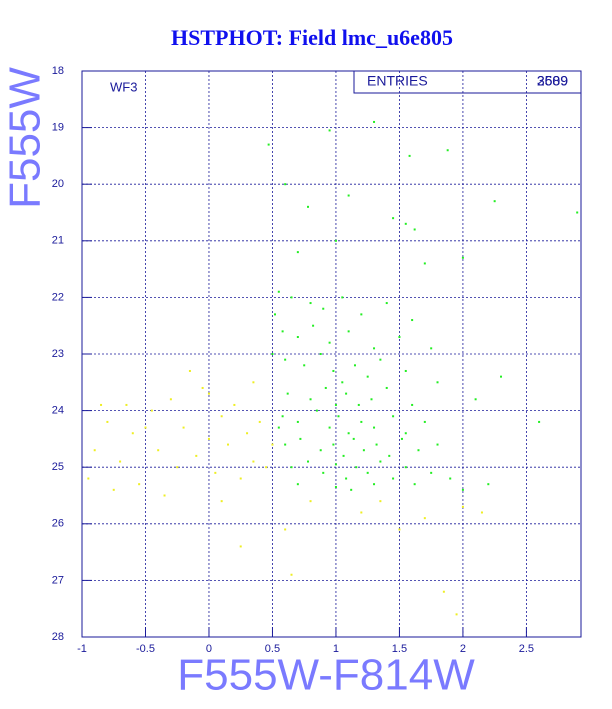 The image size is (612, 709). What do you see at coordinates (336, 649) in the screenshot?
I see `x-tick-label: 1` at bounding box center [336, 649].